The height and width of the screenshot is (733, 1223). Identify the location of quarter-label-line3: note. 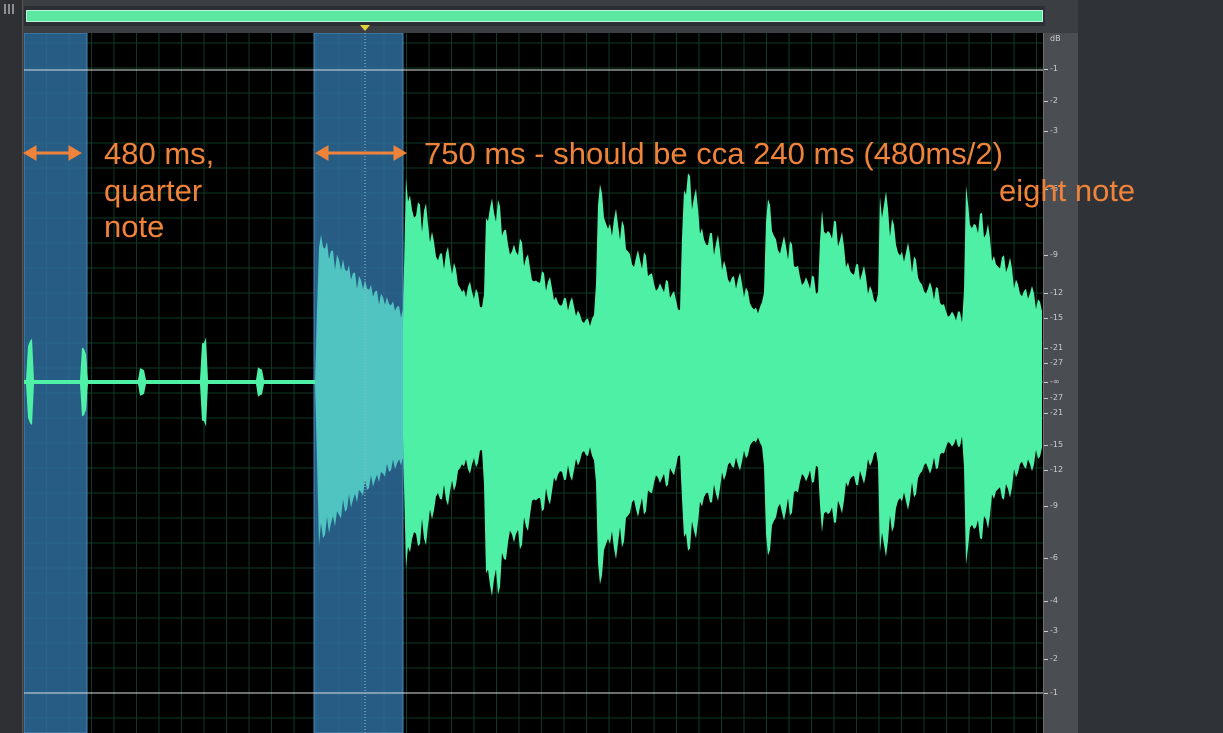
(134, 226).